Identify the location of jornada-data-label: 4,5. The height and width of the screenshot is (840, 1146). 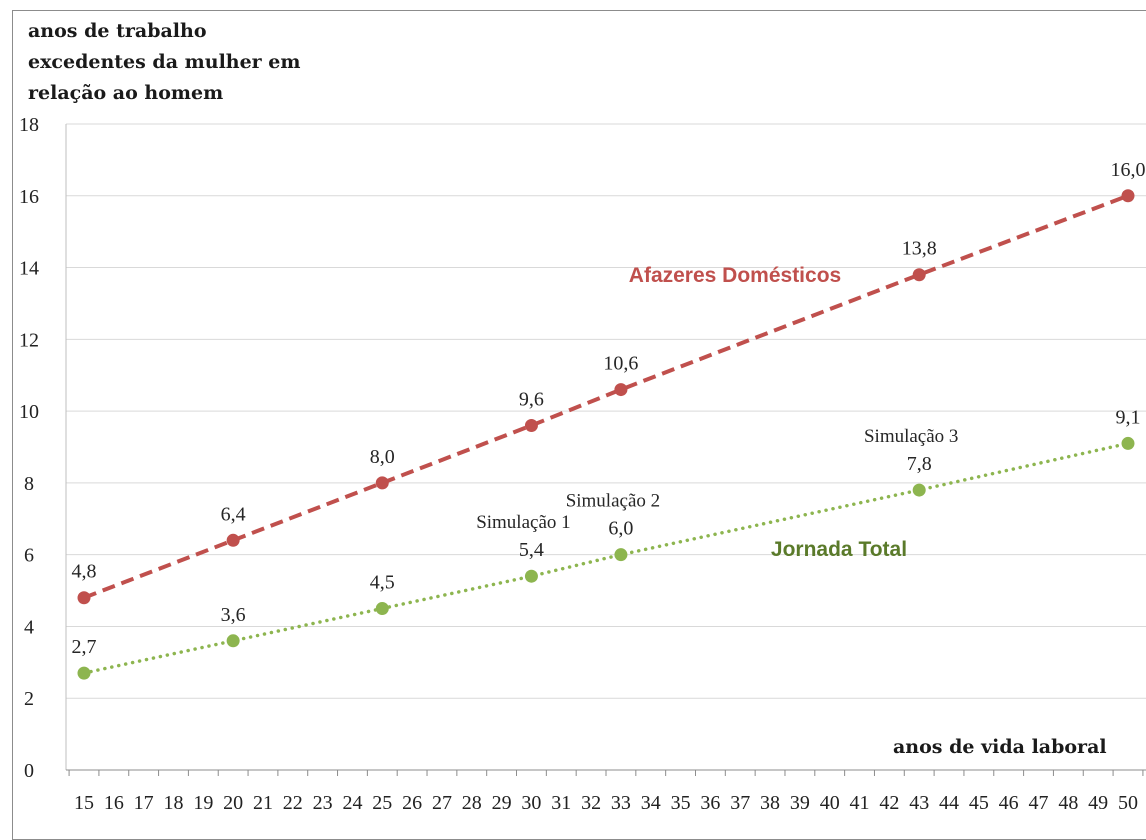
(382, 583).